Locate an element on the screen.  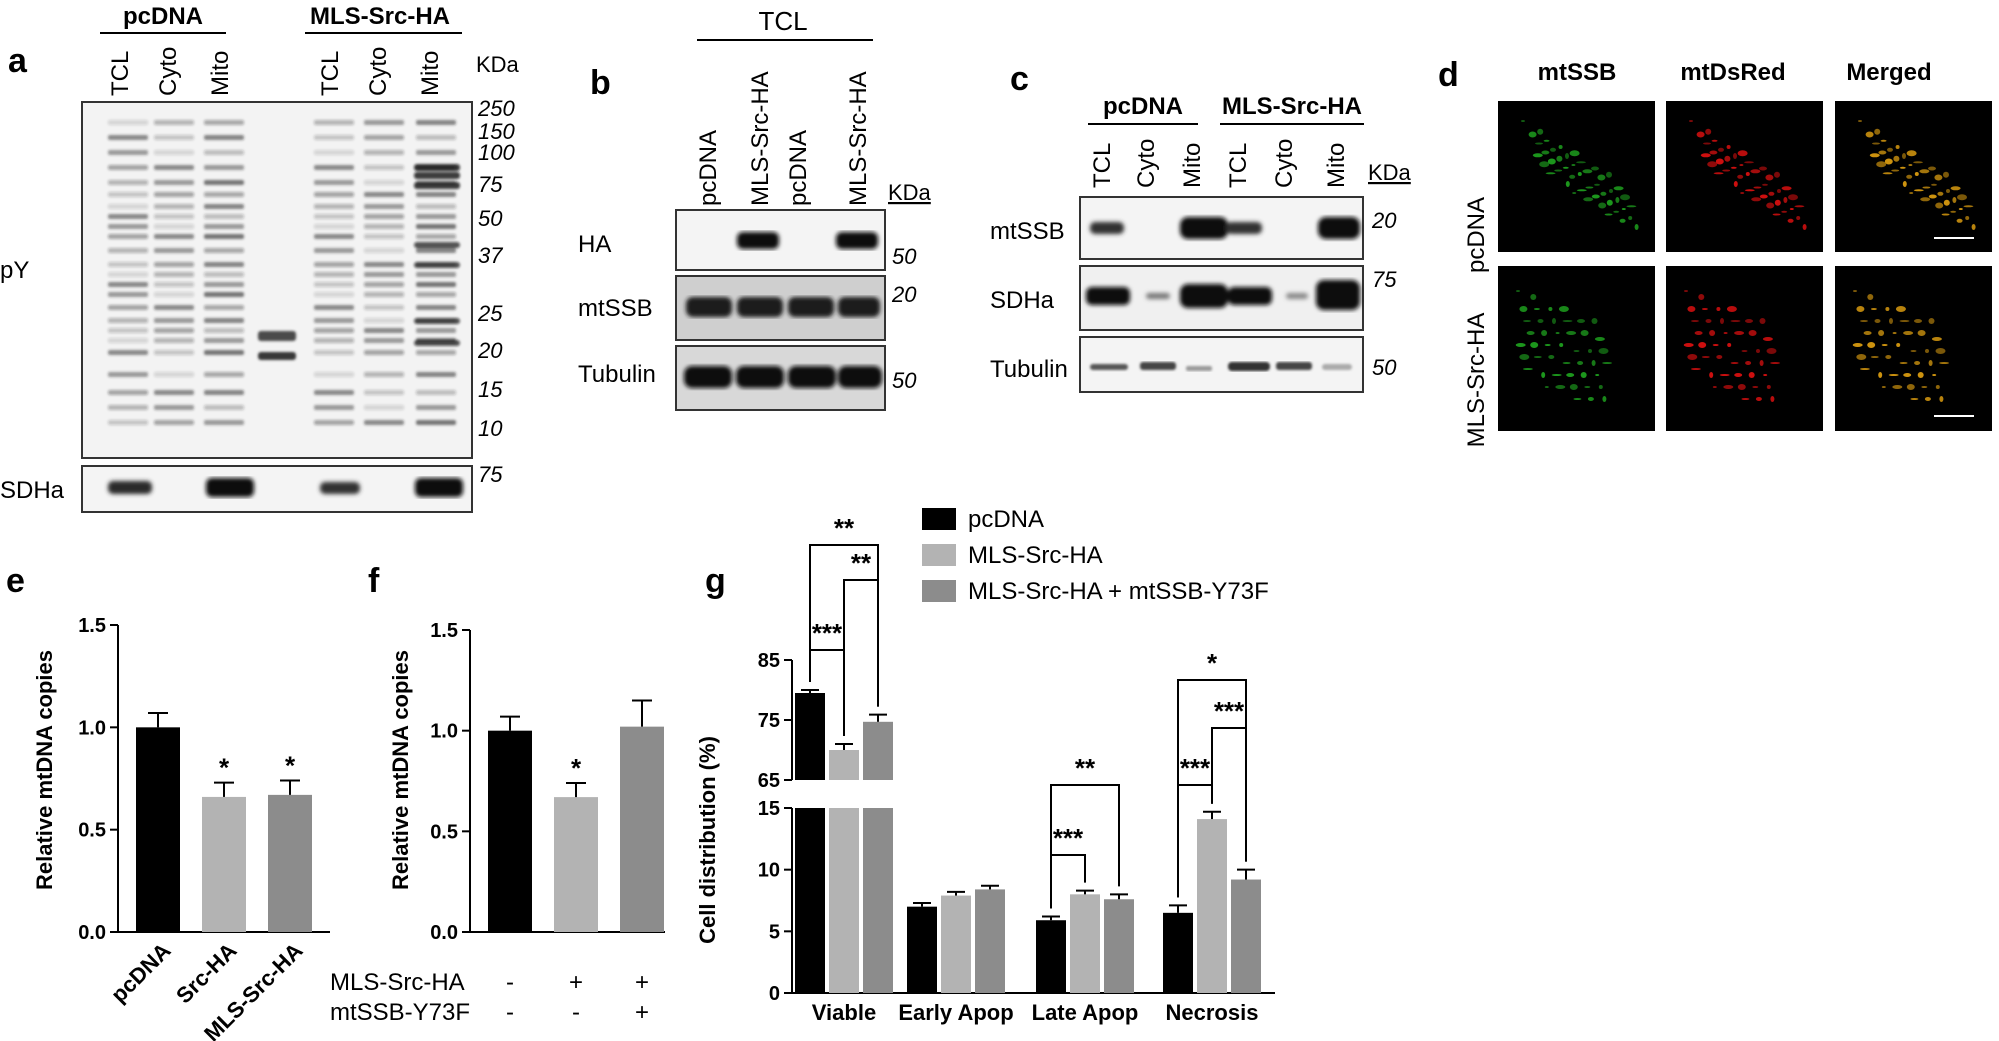
mw-marker: 50 is located at coordinates (904, 380).